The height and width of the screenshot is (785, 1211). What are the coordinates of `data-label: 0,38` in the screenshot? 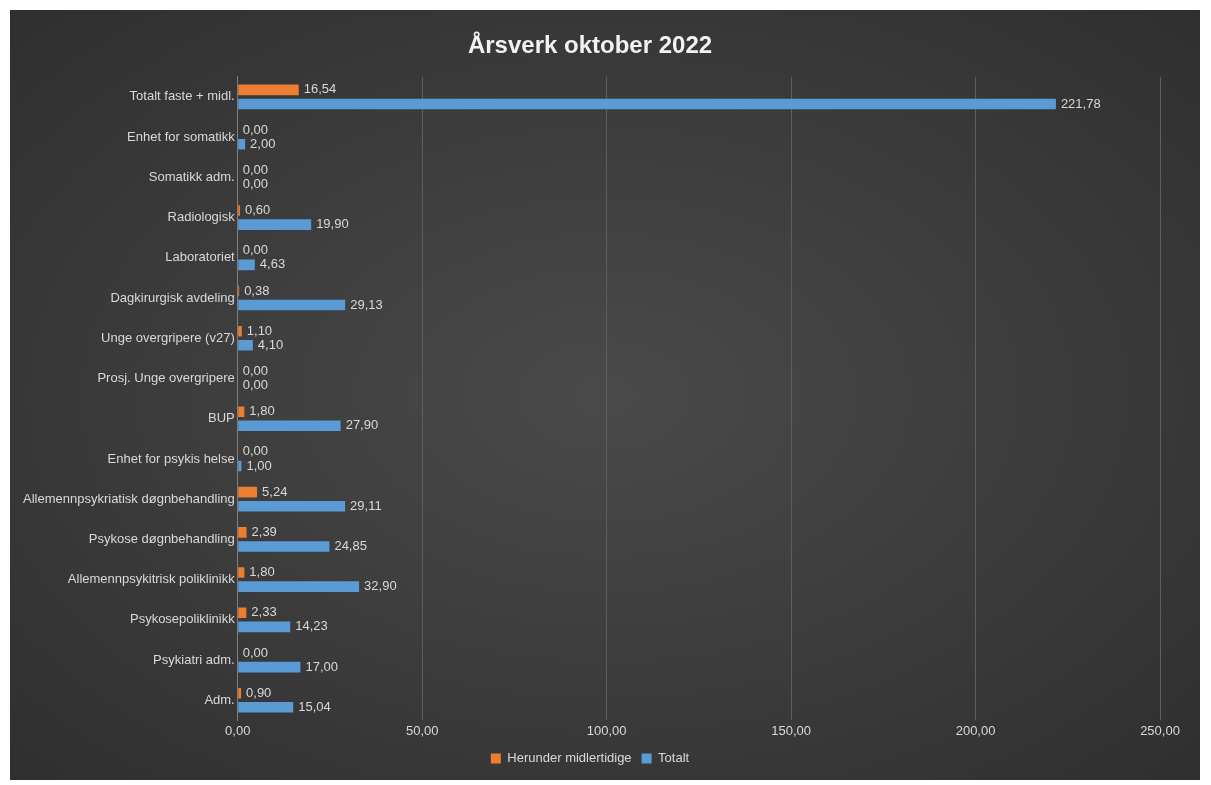 It's located at (257, 290).